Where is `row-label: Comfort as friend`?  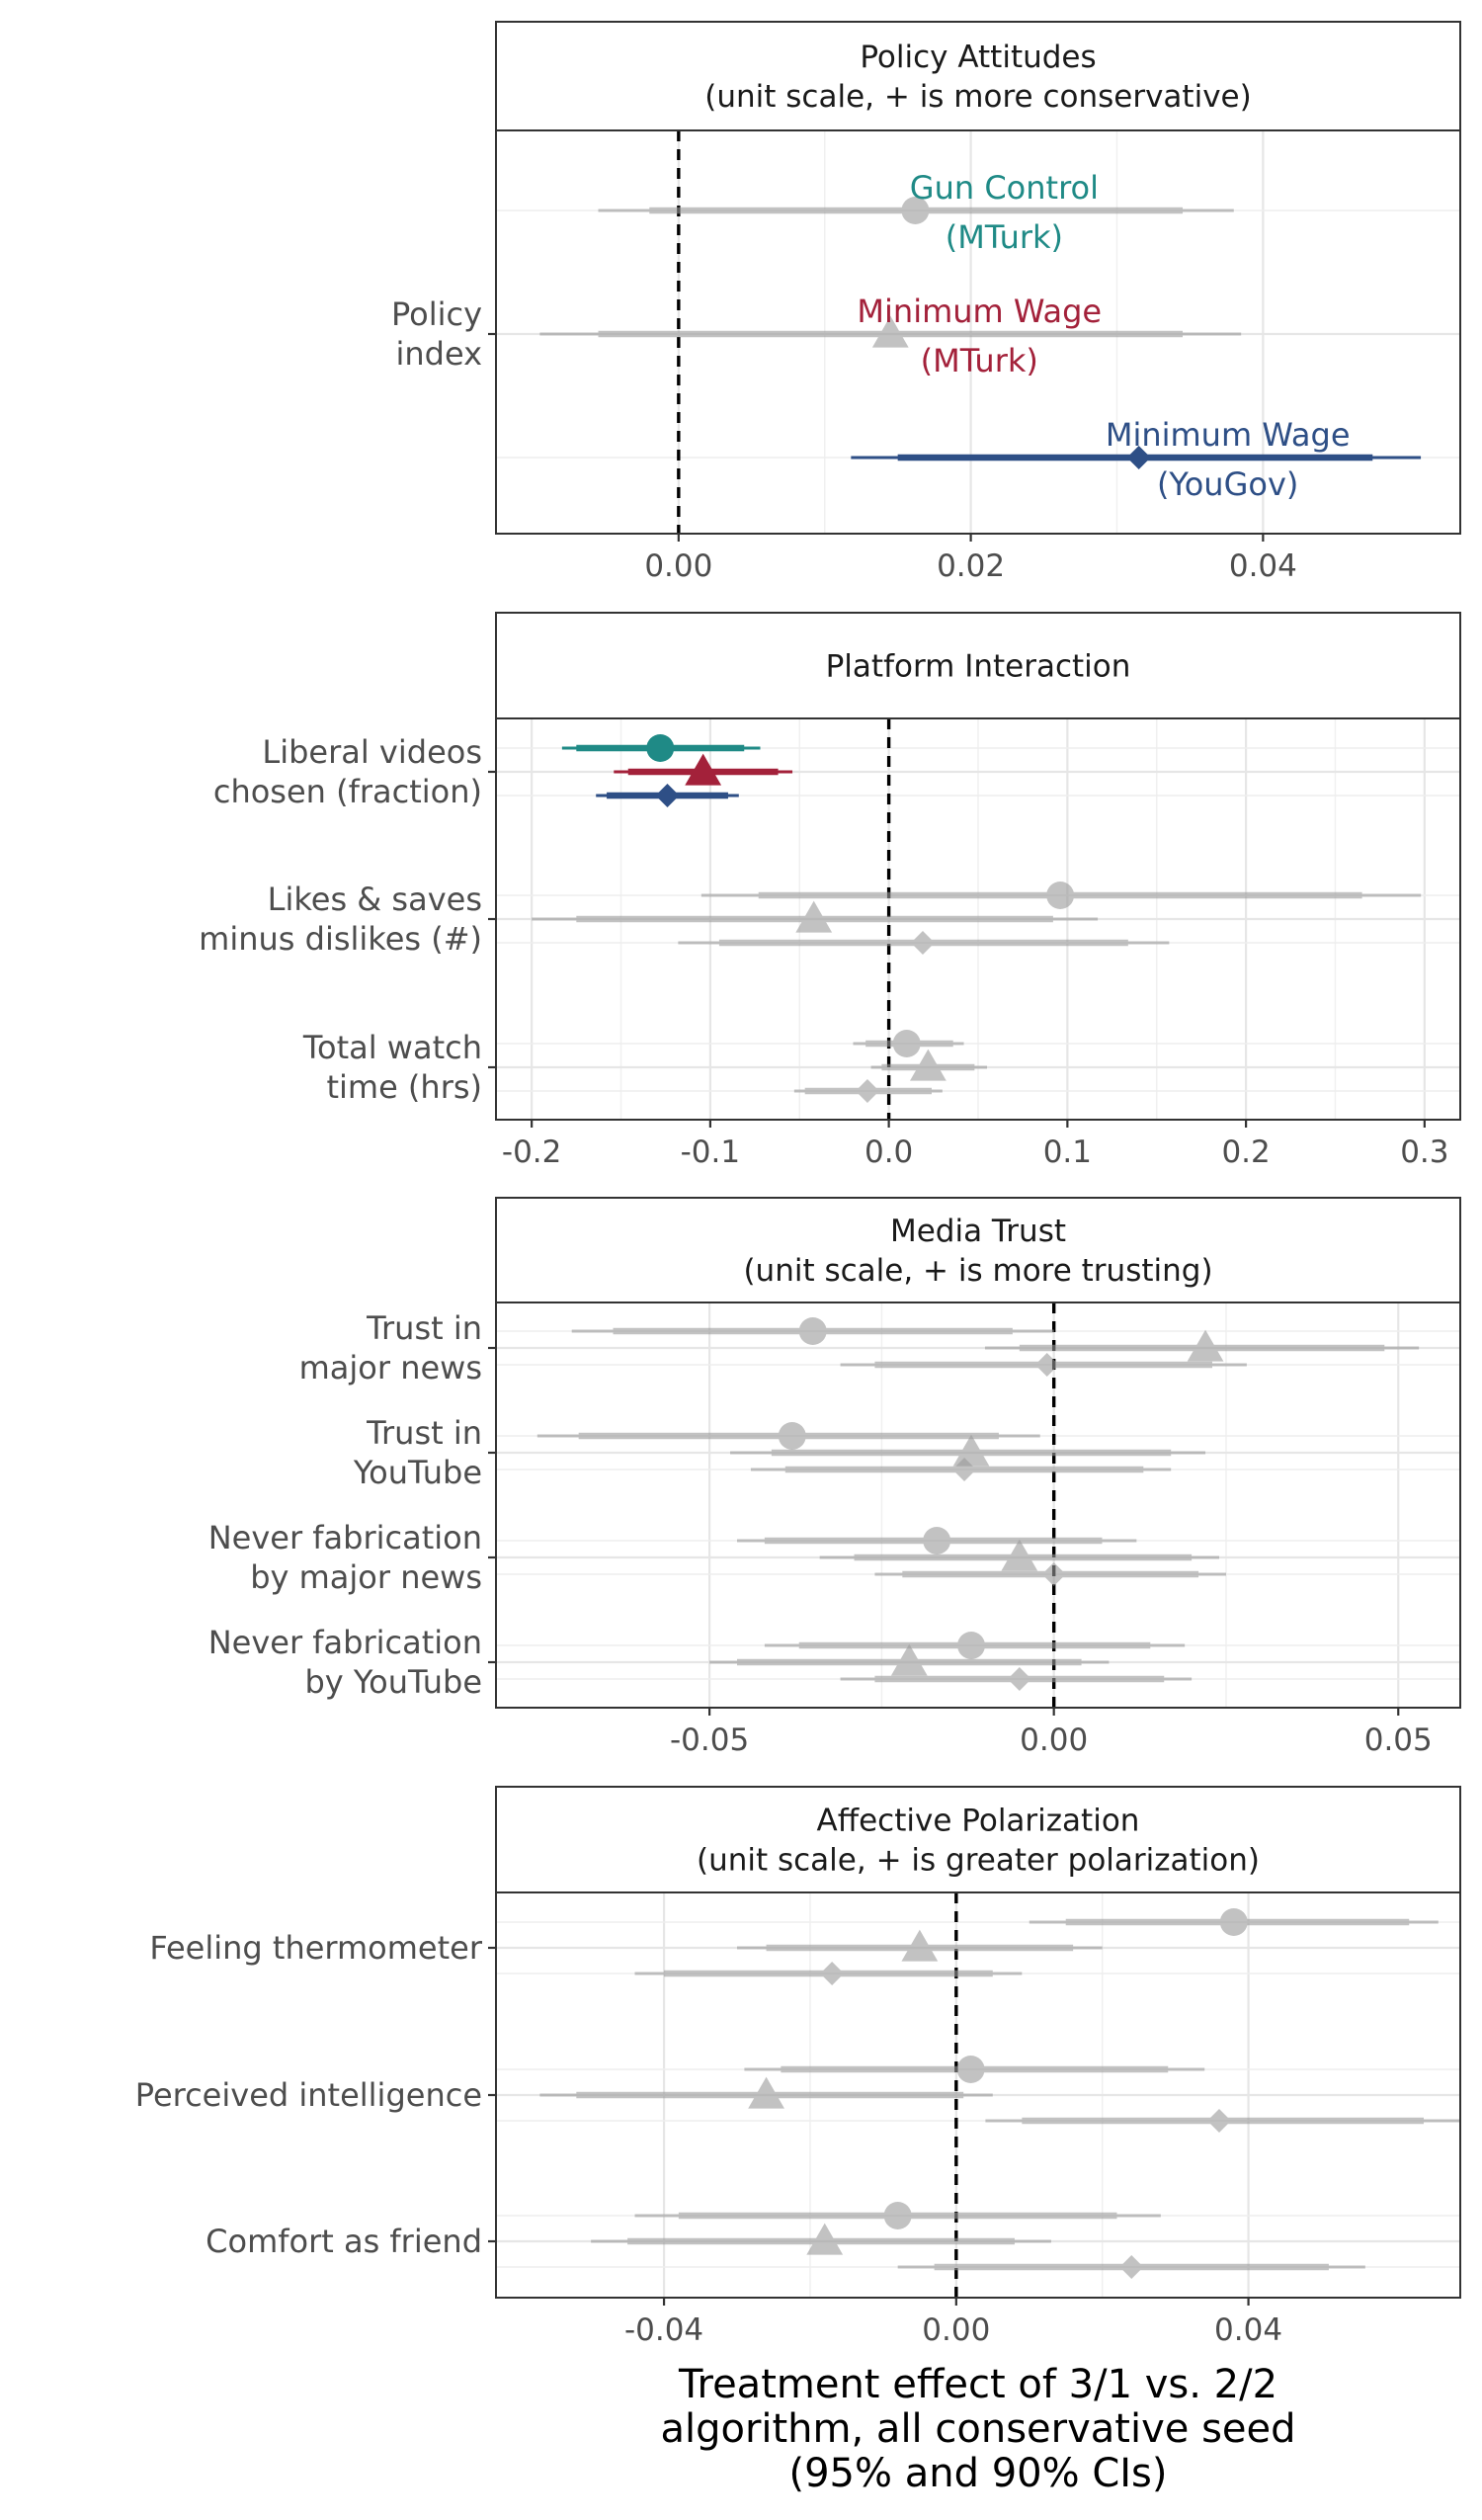 row-label: Comfort as friend is located at coordinates (344, 2241).